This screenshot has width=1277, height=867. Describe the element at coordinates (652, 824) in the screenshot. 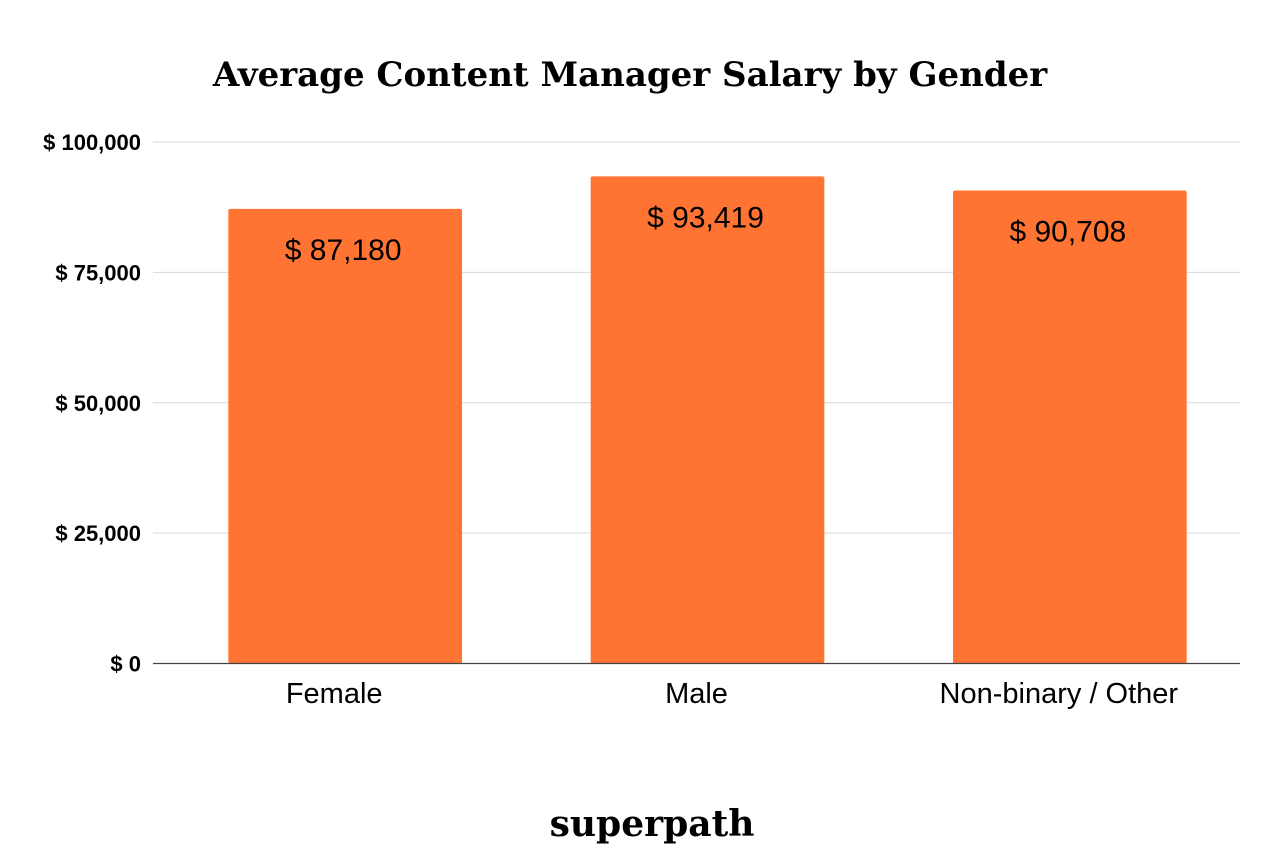

I see `brand-logo: superpath` at that location.